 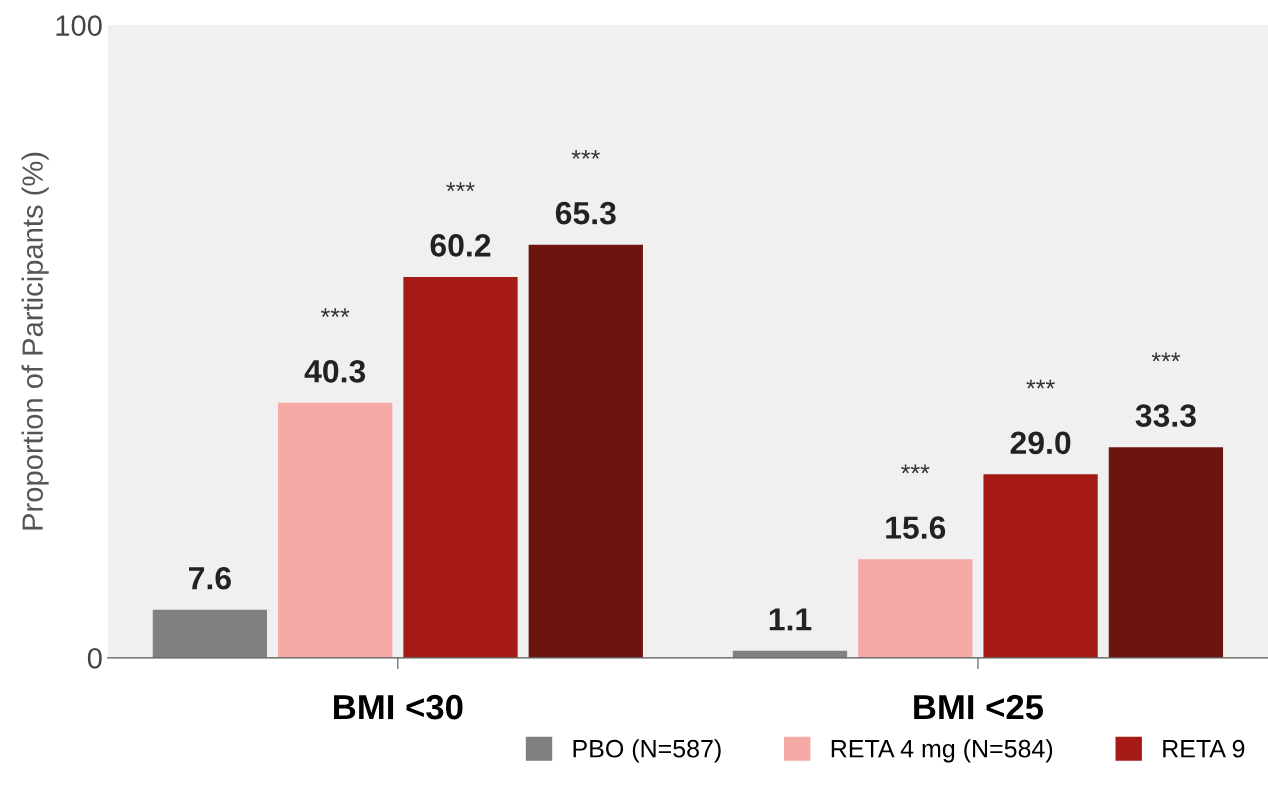 I want to click on data-label: 15.6, so click(x=916, y=527).